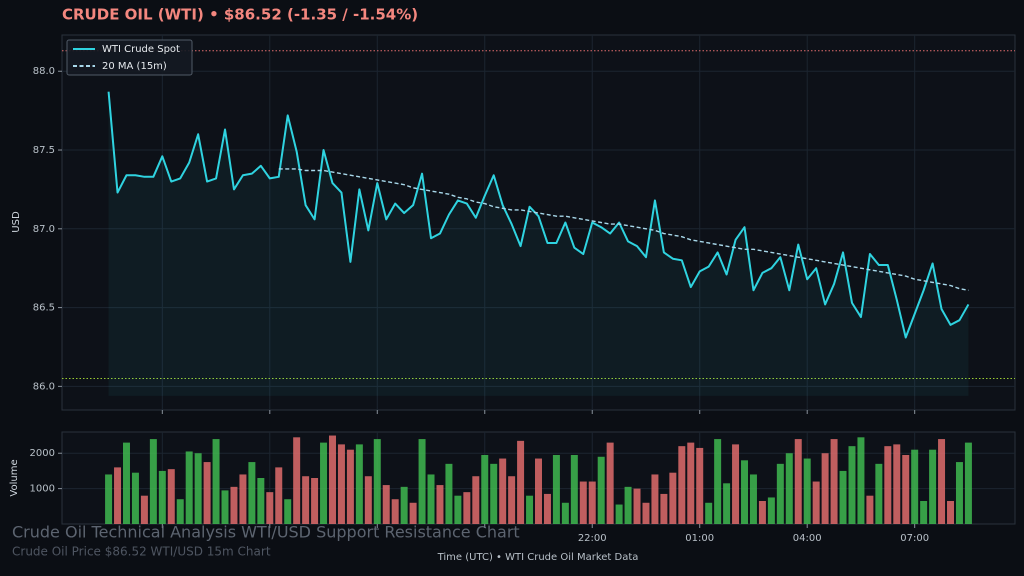 The width and height of the screenshot is (1024, 576). I want to click on overlay-subtitle: Crude Oil Price $86.52 WTI/USD 15m Chart, so click(141, 552).